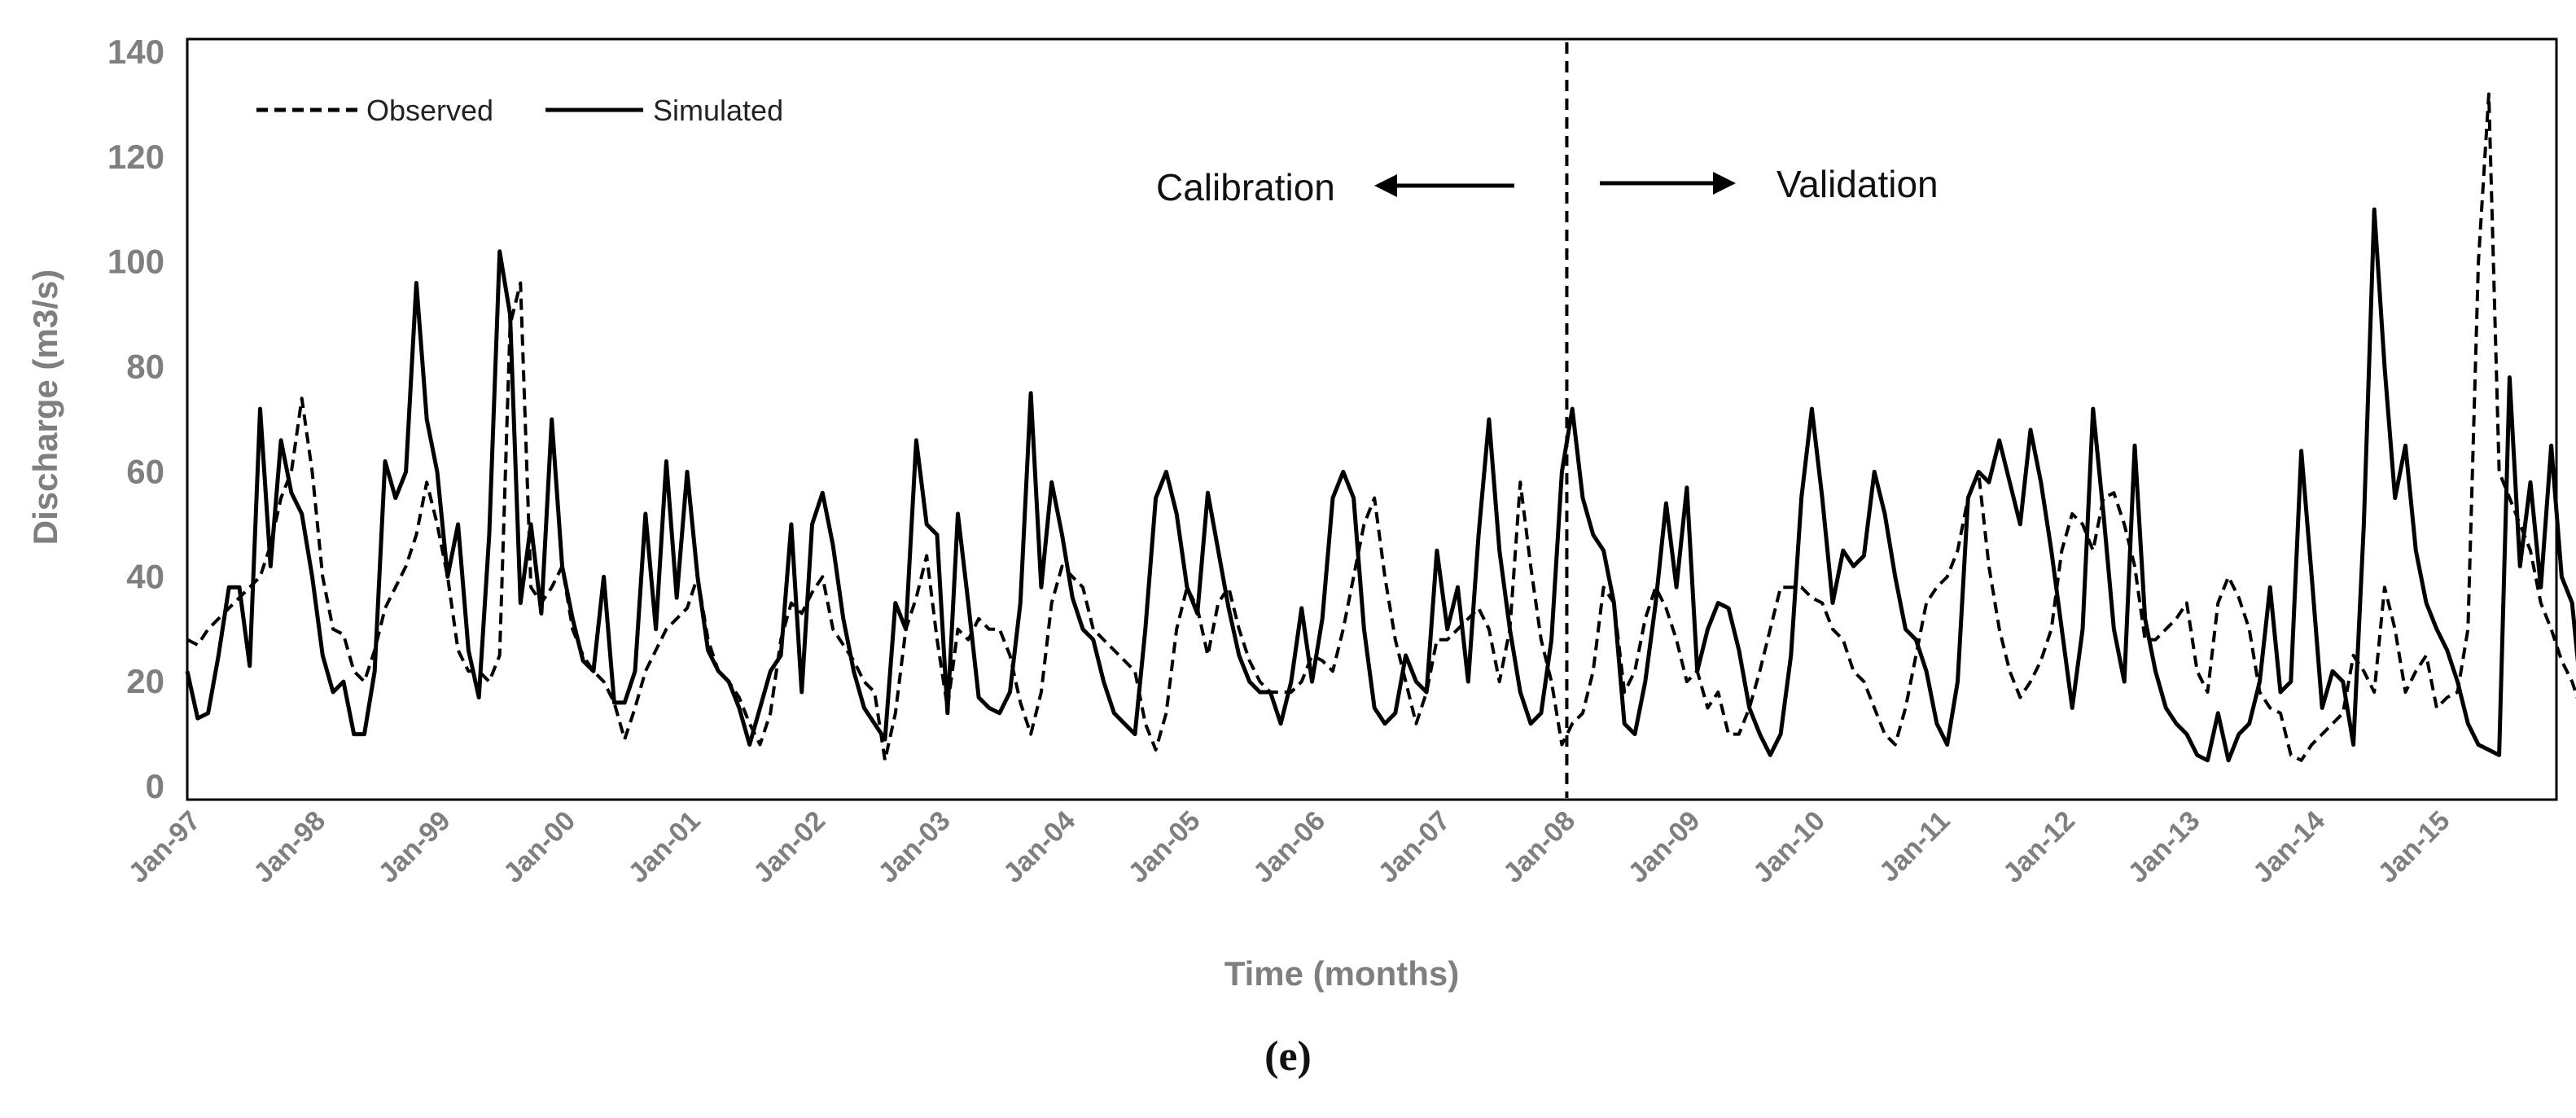 This screenshot has width=2576, height=1118. What do you see at coordinates (539, 847) in the screenshot?
I see `x-tick-label: Jan-00` at bounding box center [539, 847].